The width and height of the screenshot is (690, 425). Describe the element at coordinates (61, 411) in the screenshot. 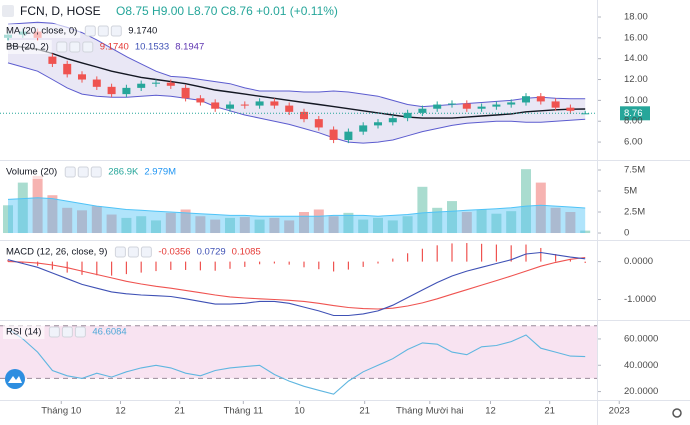

I see `x-tick-label: Tháng 10` at that location.